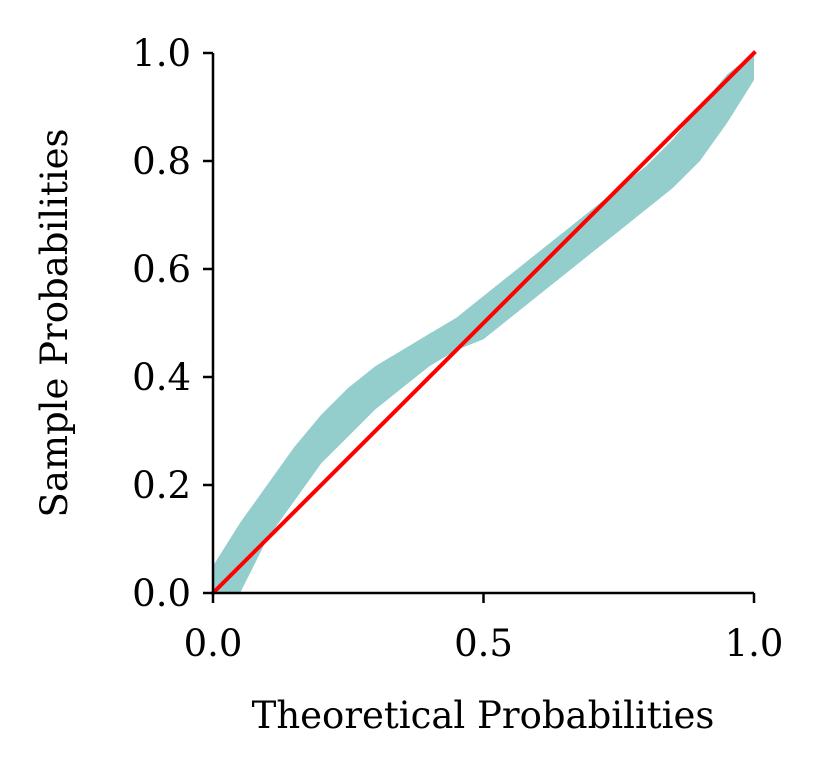 The width and height of the screenshot is (829, 774). What do you see at coordinates (754, 643) in the screenshot?
I see `x-tick-label: 1.0` at bounding box center [754, 643].